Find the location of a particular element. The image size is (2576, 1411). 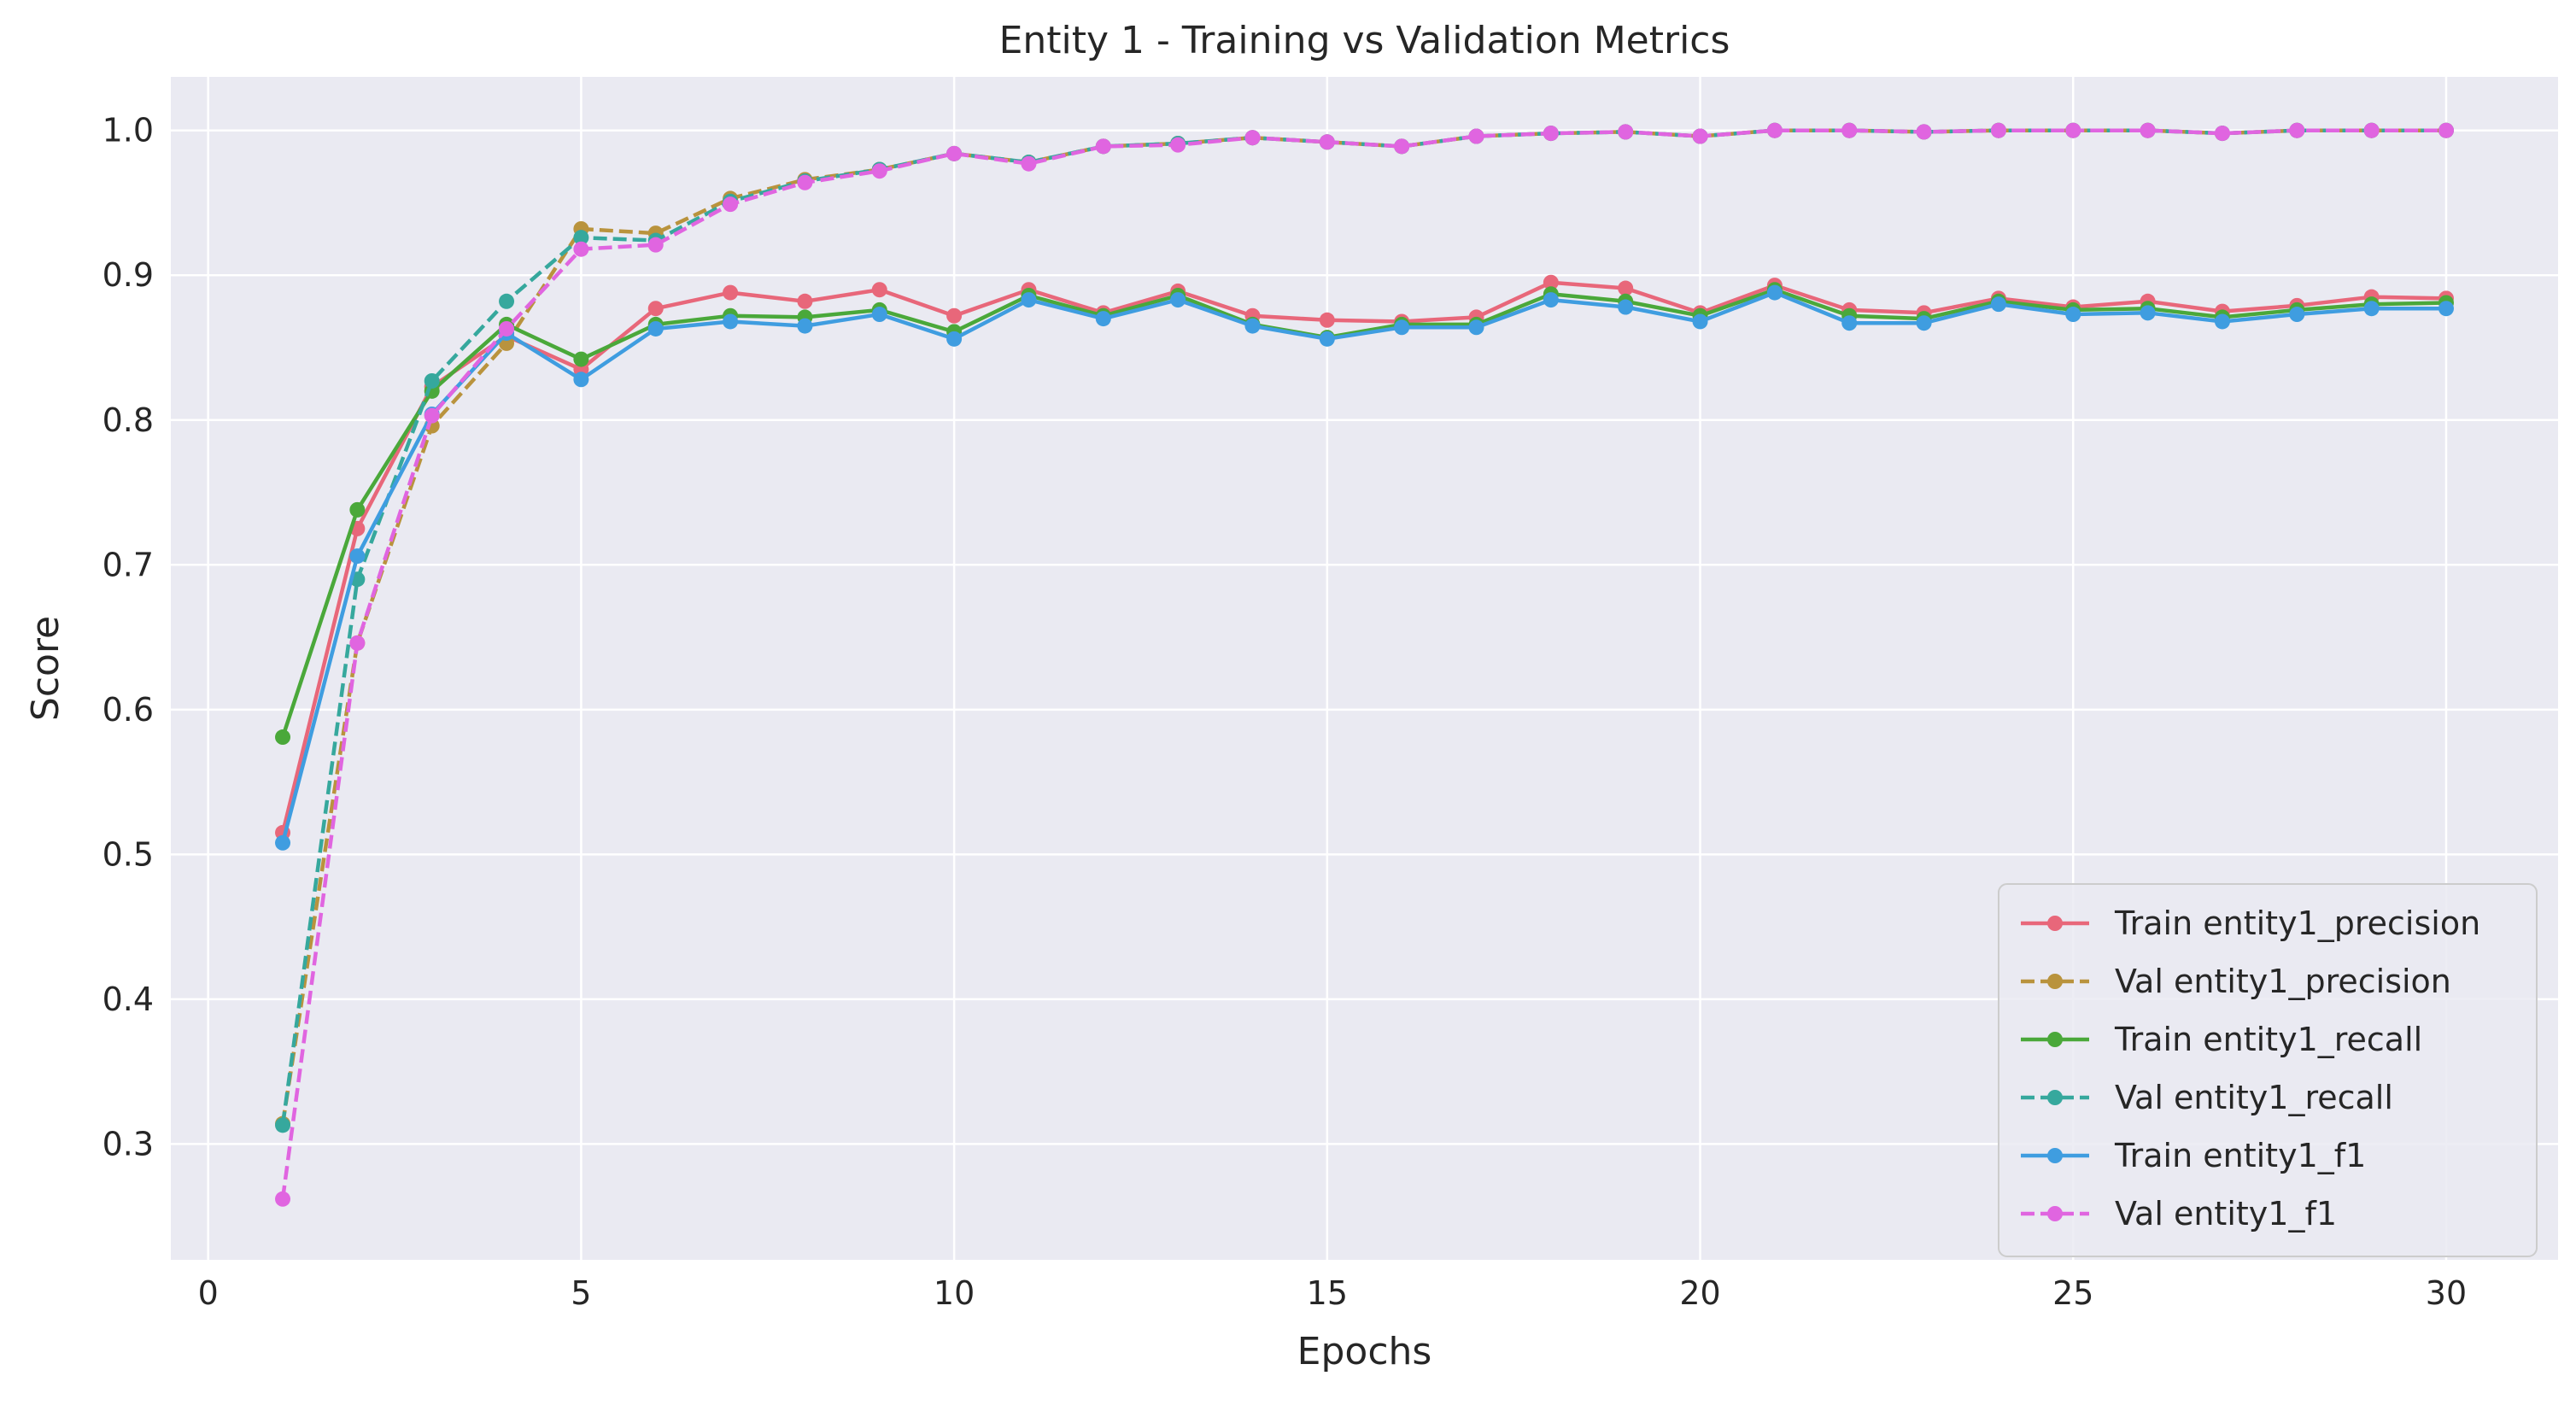

y-tick-label: 0.8 is located at coordinates (128, 420).